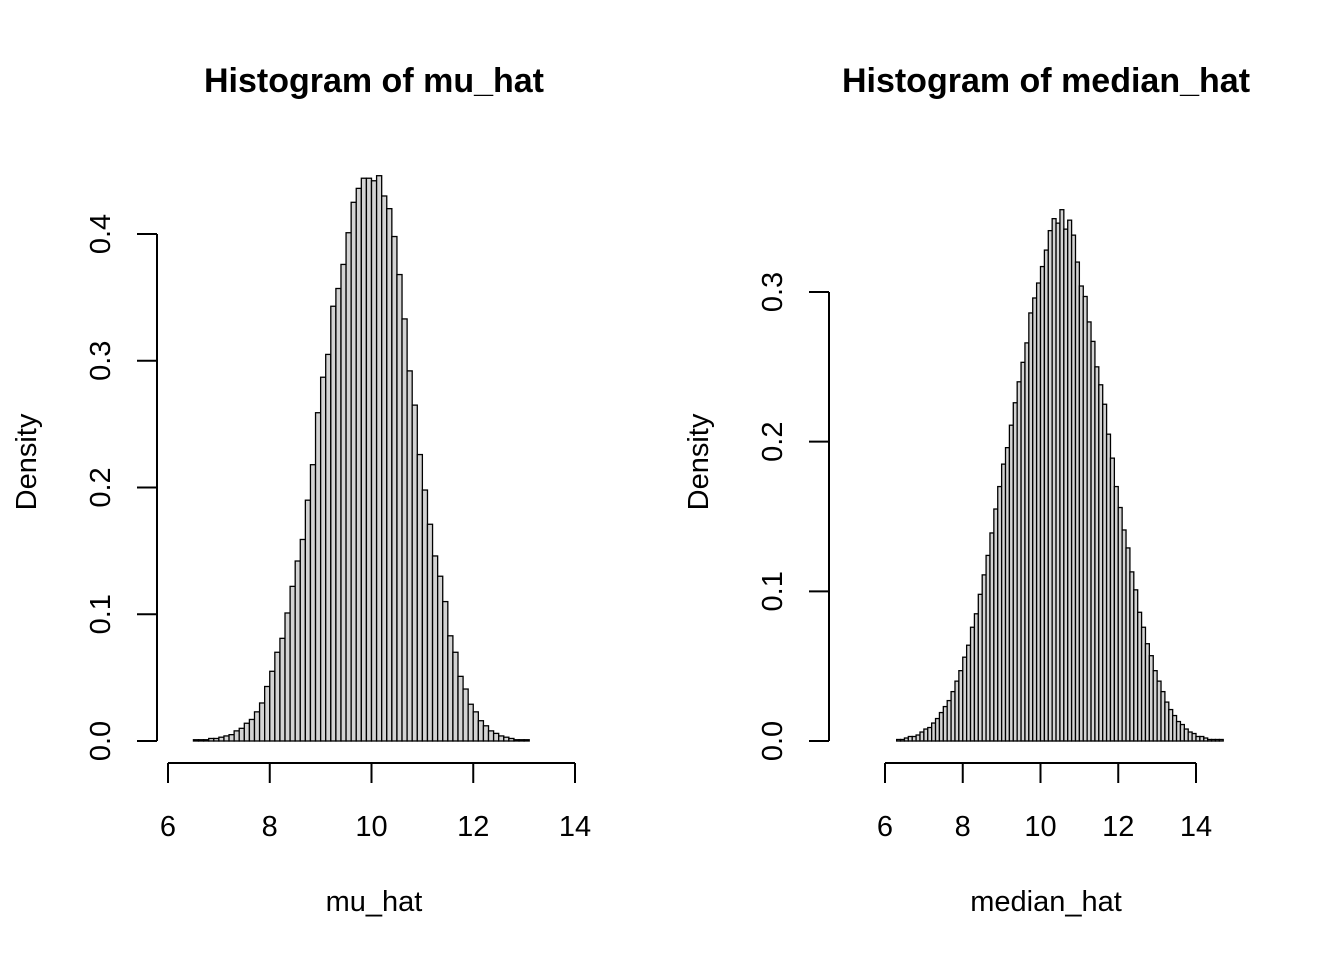  What do you see at coordinates (793, 516) in the screenshot?
I see `y-axis-2: 0.0 0.1 0.2 0.3` at bounding box center [793, 516].